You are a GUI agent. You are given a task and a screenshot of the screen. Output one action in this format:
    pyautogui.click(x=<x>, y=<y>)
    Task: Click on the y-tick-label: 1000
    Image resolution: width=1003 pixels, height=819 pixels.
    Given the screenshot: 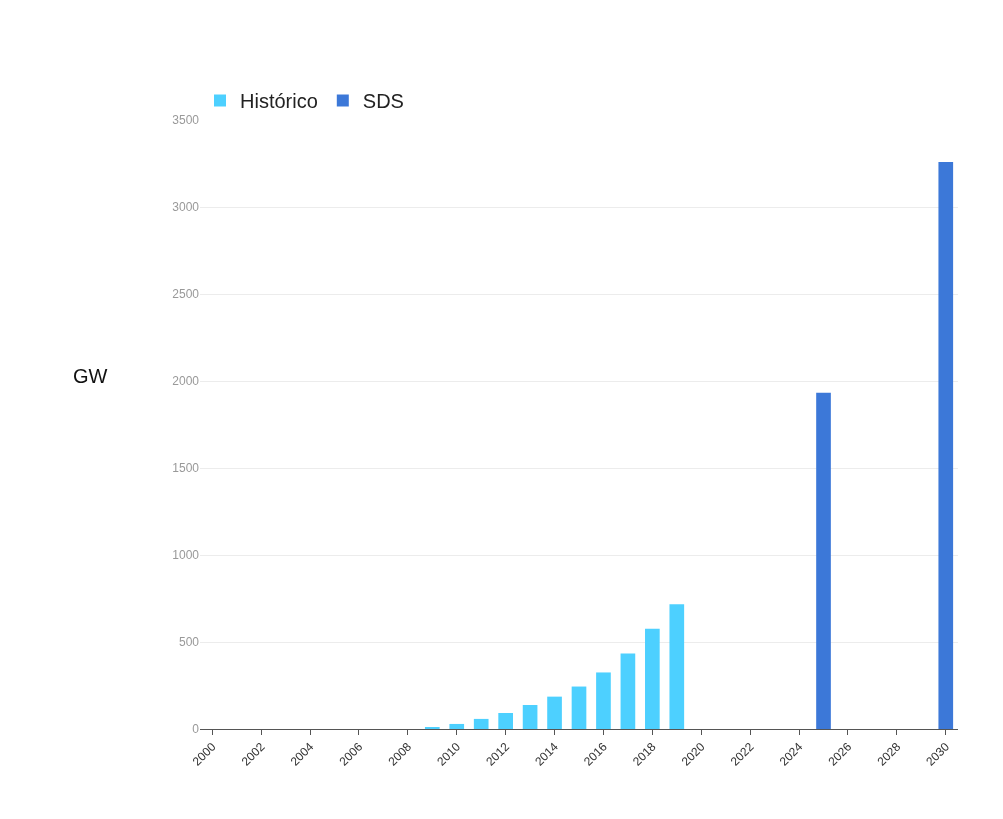 What is the action you would take?
    pyautogui.click(x=186, y=555)
    